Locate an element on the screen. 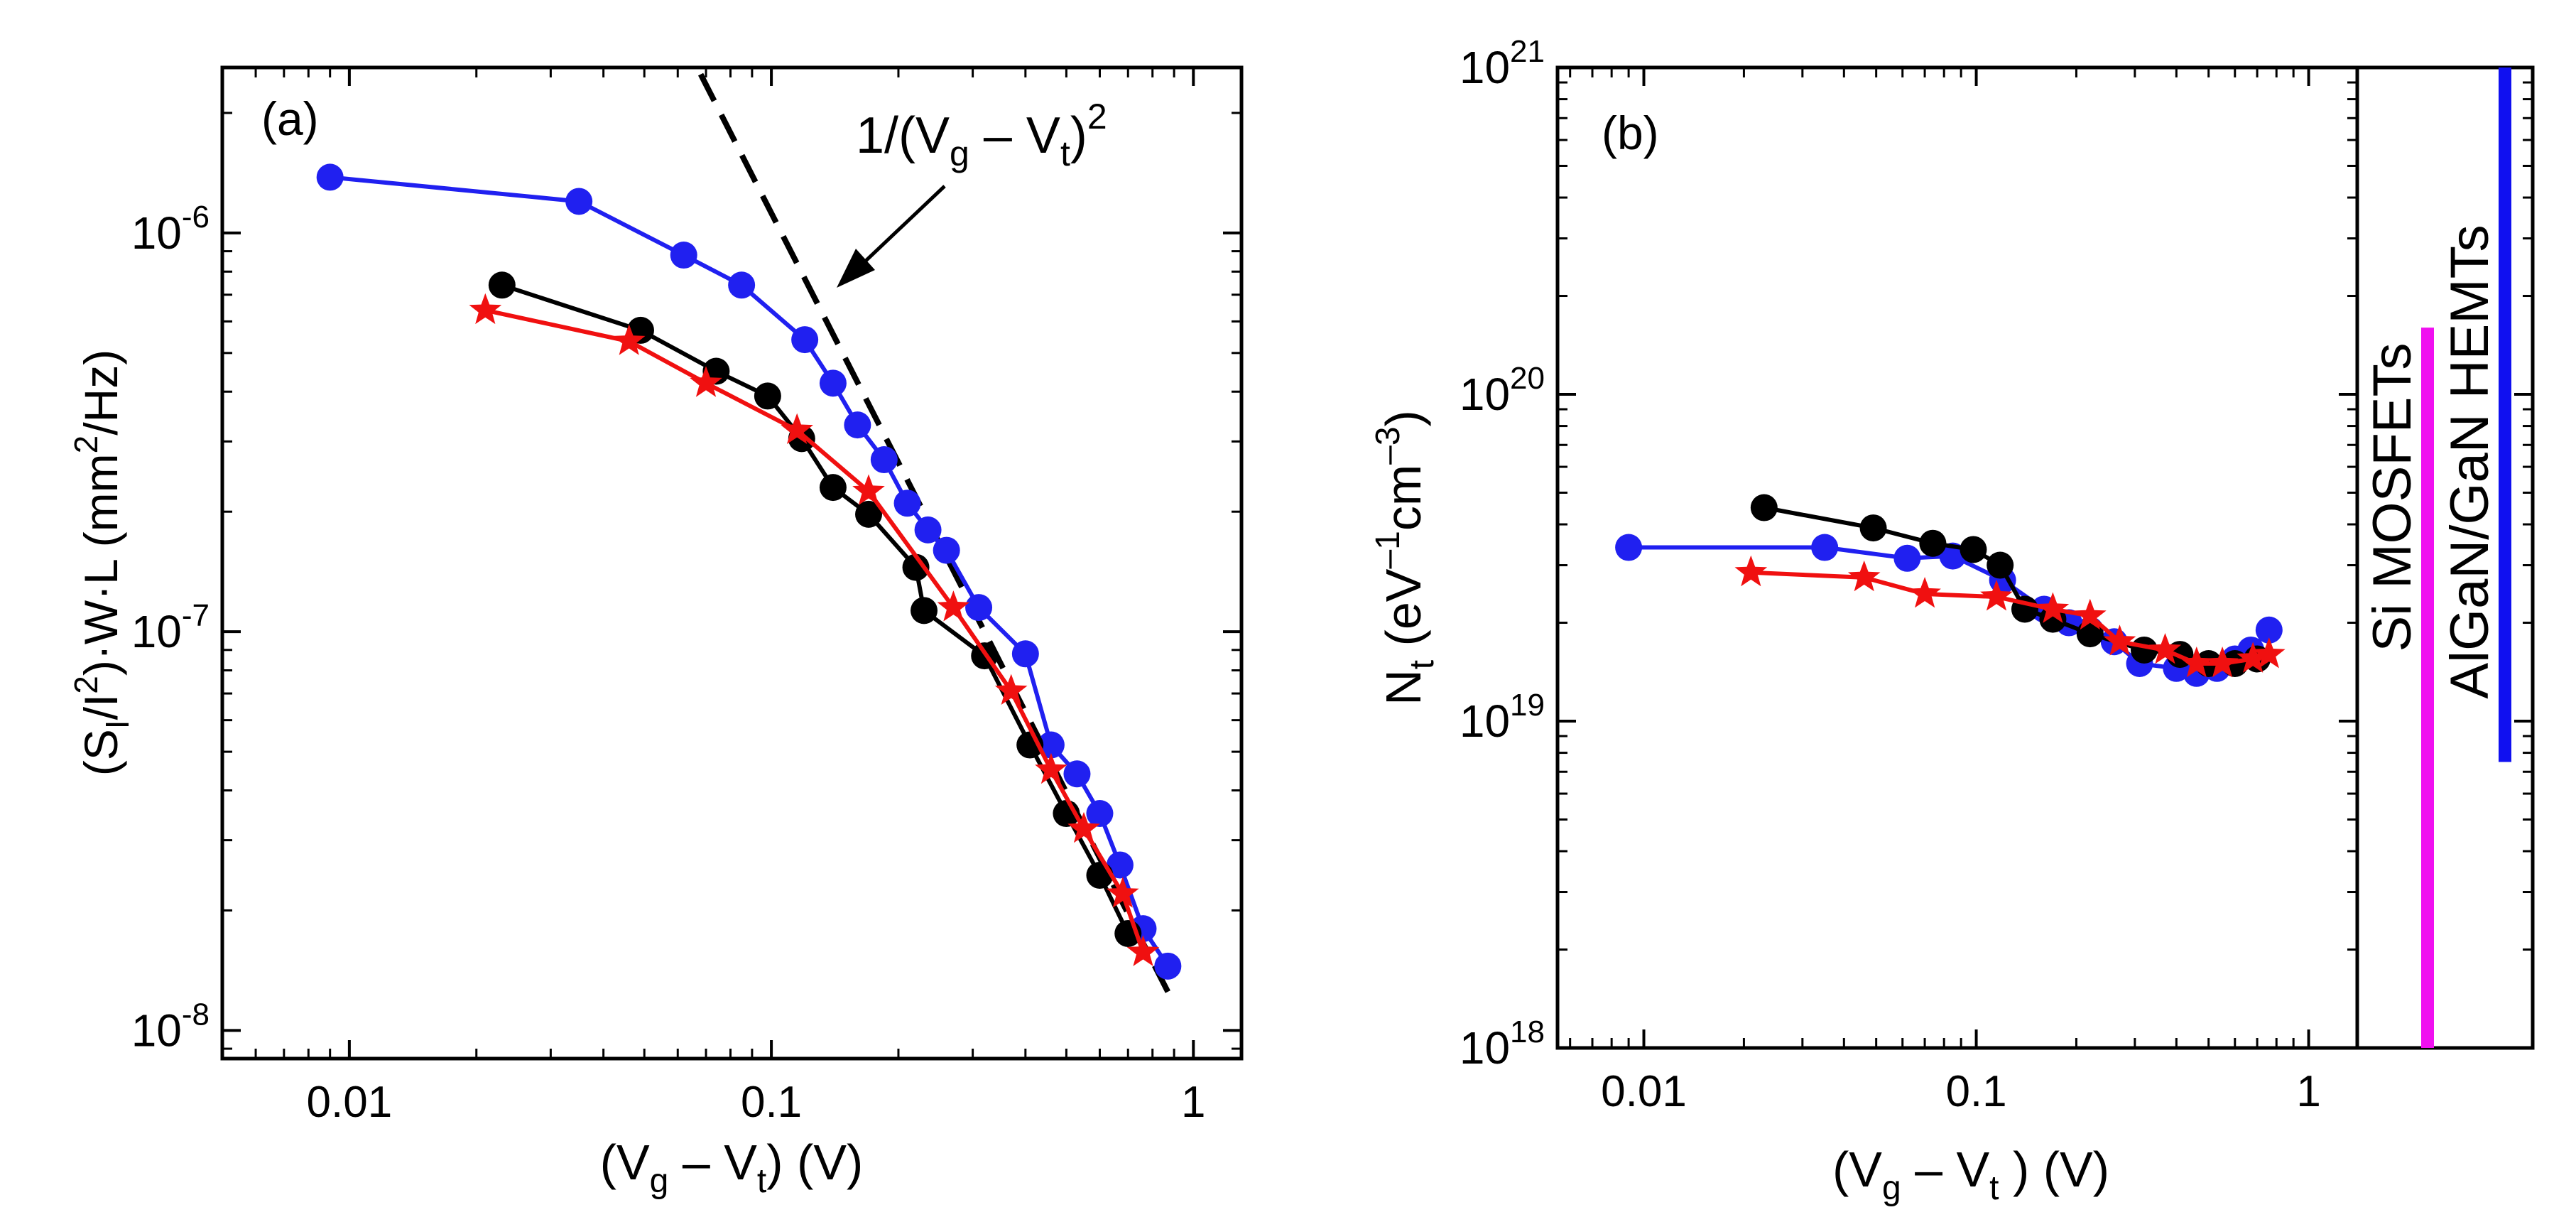 This screenshot has height=1222, width=2576. panel-a-annotation: 1/(Vg – Vt)2 is located at coordinates (982, 135).